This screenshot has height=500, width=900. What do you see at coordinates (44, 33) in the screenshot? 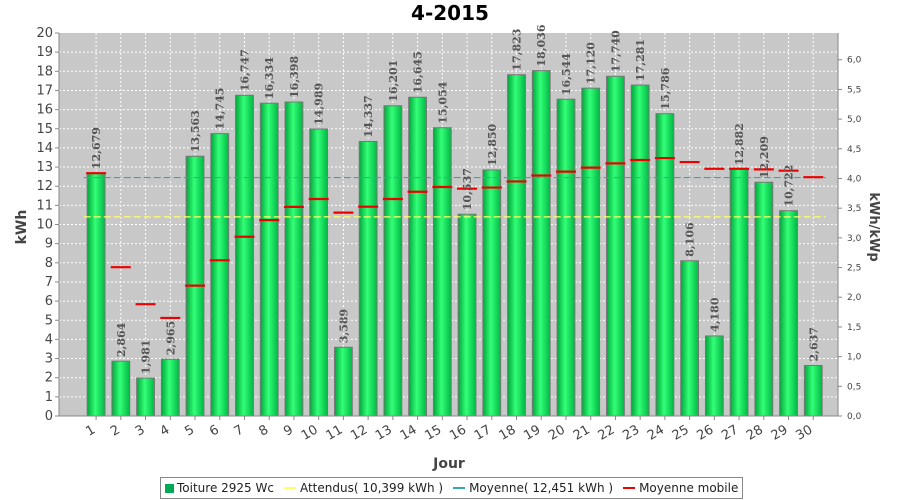
I see `y-tick-label: 20` at bounding box center [44, 33].